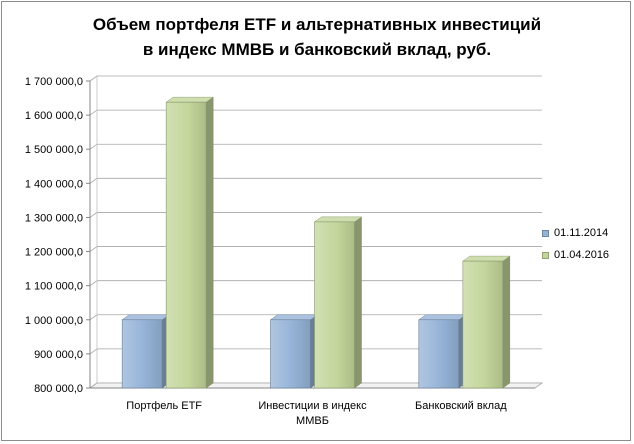  What do you see at coordinates (54, 321) in the screenshot?
I see `y-tick-label: 1 000 000,0` at bounding box center [54, 321].